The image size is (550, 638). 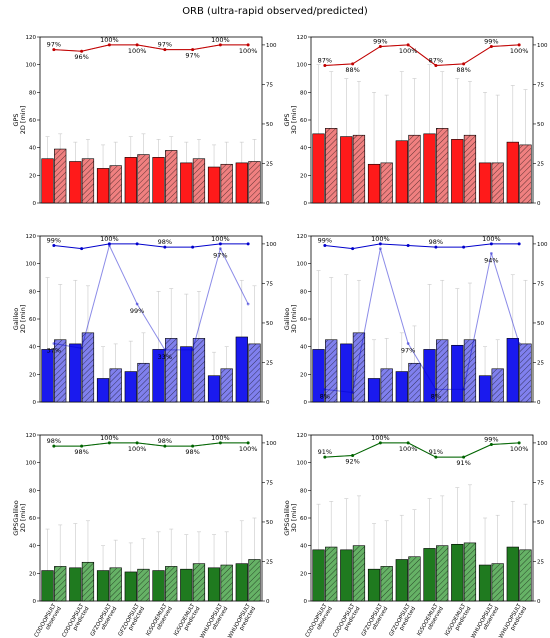 I want to click on gal-3d-availability-label: 94%, so click(x=491, y=260).